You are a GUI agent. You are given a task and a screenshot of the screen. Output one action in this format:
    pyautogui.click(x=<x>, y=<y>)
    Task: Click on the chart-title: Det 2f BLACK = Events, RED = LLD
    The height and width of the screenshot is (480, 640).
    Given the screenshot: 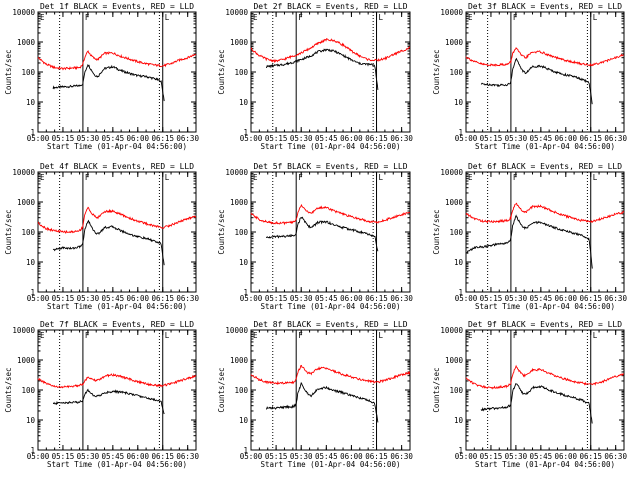 What is the action you would take?
    pyautogui.click(x=330, y=6)
    